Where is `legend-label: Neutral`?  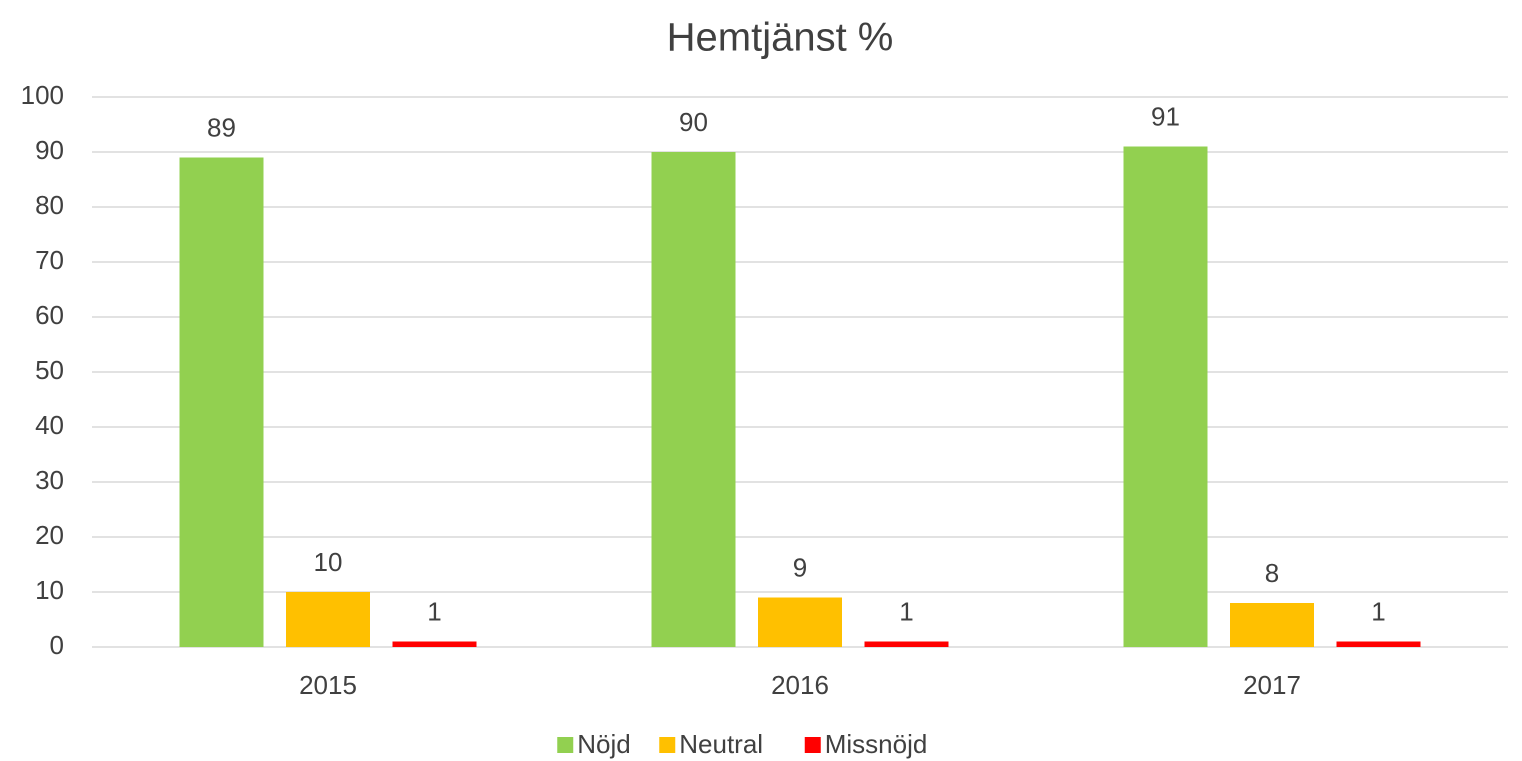 legend-label: Neutral is located at coordinates (721, 744).